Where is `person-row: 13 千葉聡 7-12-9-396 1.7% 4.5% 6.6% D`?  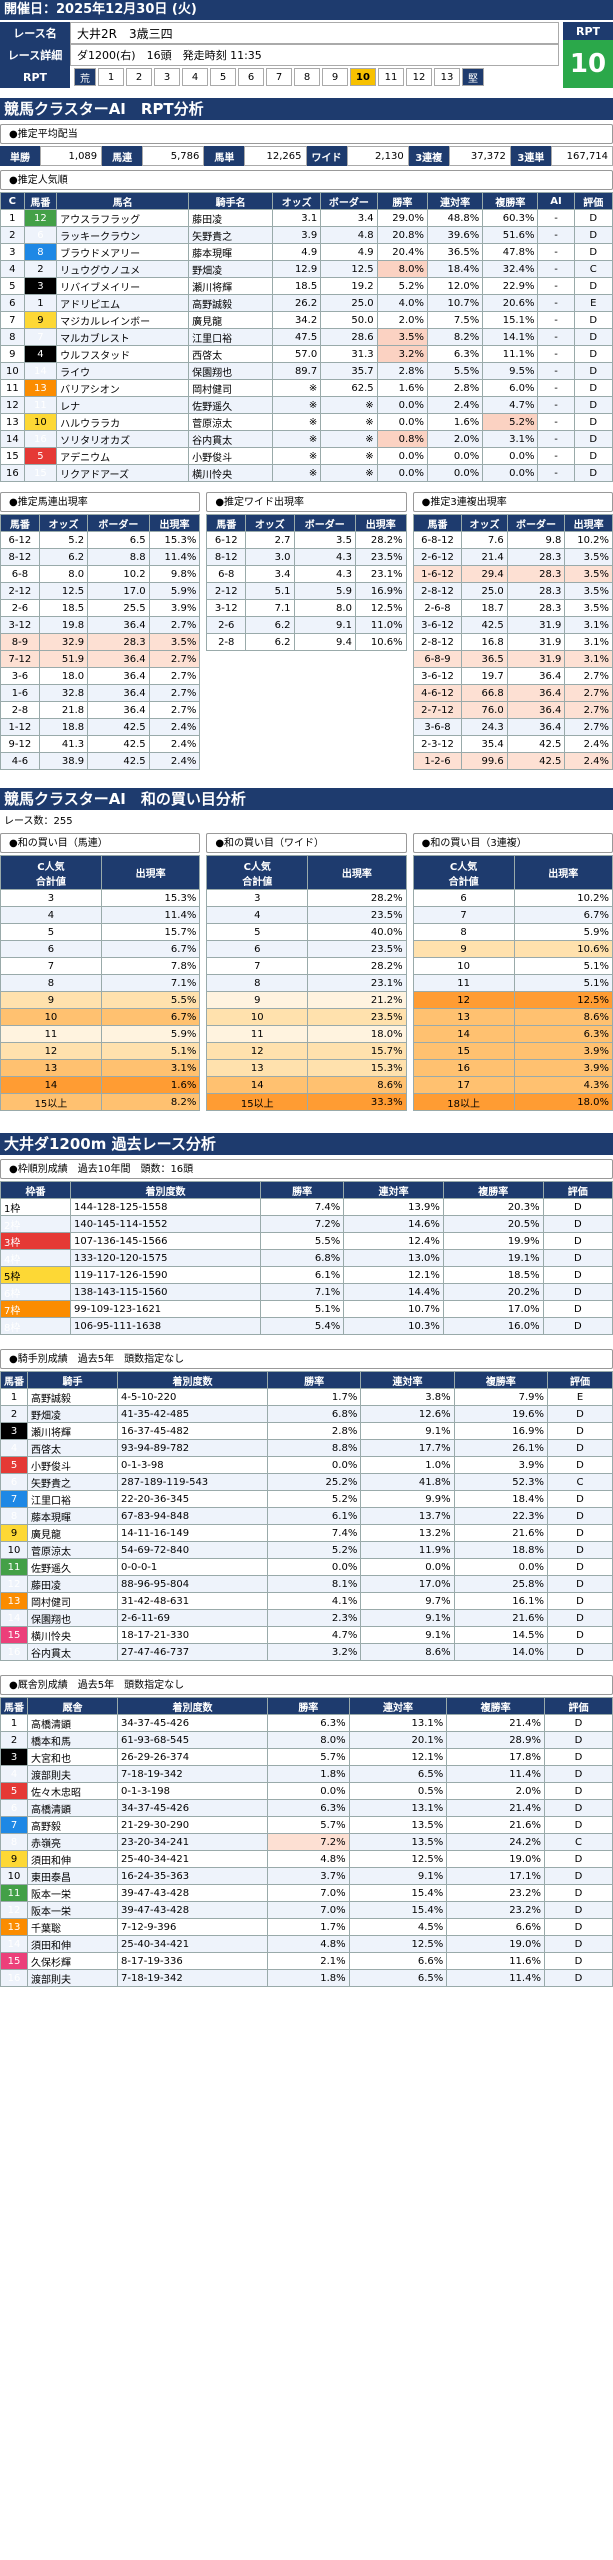
person-row: 13 千葉聡 7-12-9-396 1.7% 4.5% 6.6% D is located at coordinates (306, 1927).